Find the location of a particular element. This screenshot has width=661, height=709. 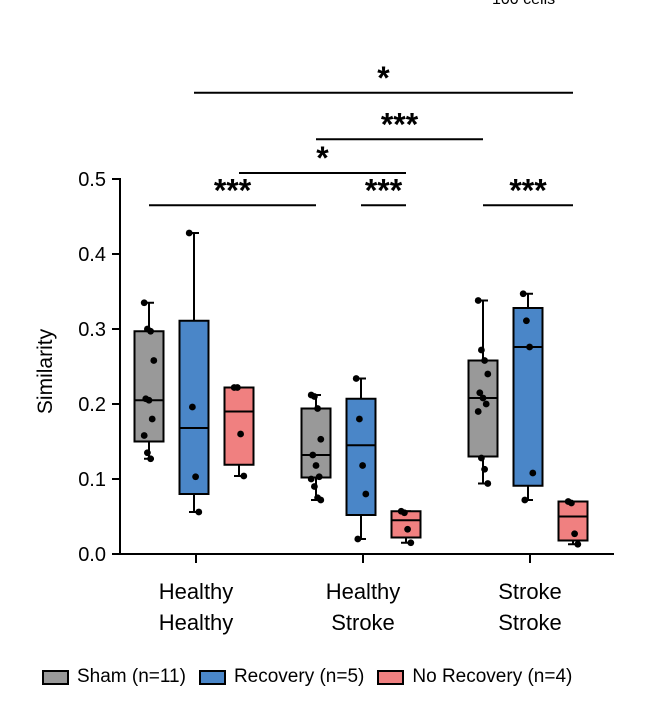

y-tick-label: 0.5 is located at coordinates (92, 180).